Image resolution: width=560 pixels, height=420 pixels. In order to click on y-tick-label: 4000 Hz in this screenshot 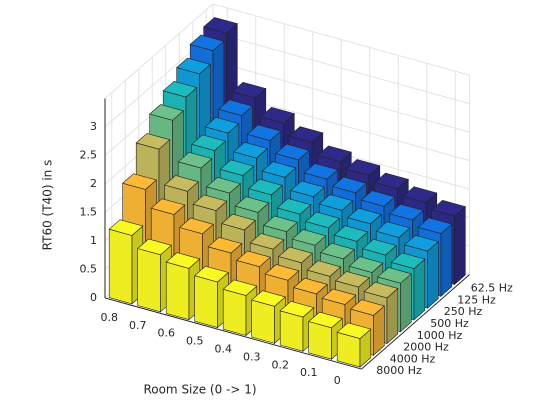, I will do `click(413, 358)`.